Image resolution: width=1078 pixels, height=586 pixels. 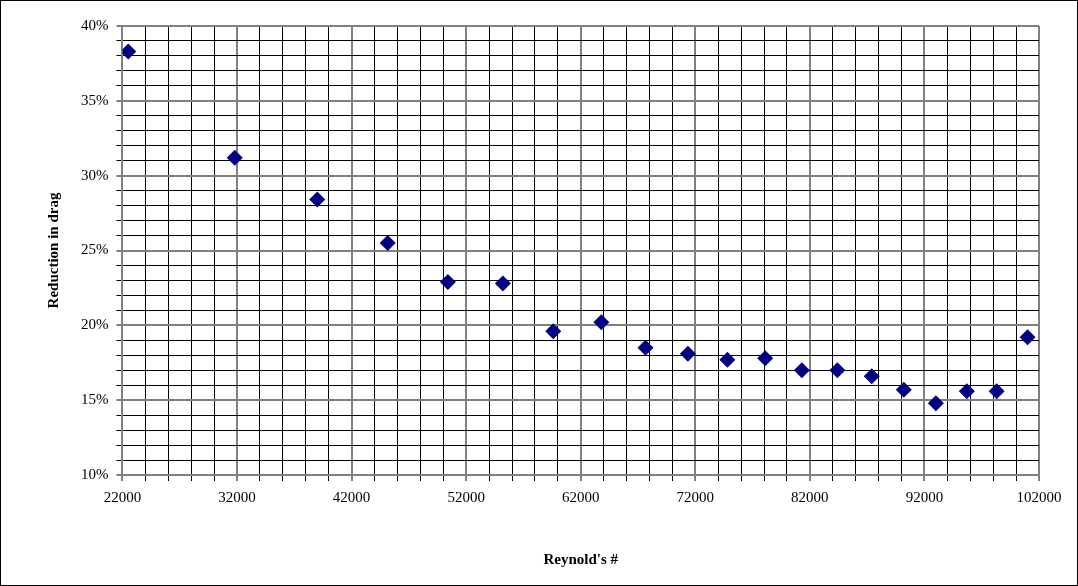 What do you see at coordinates (95, 399) in the screenshot?
I see `y-tick-label: 15%` at bounding box center [95, 399].